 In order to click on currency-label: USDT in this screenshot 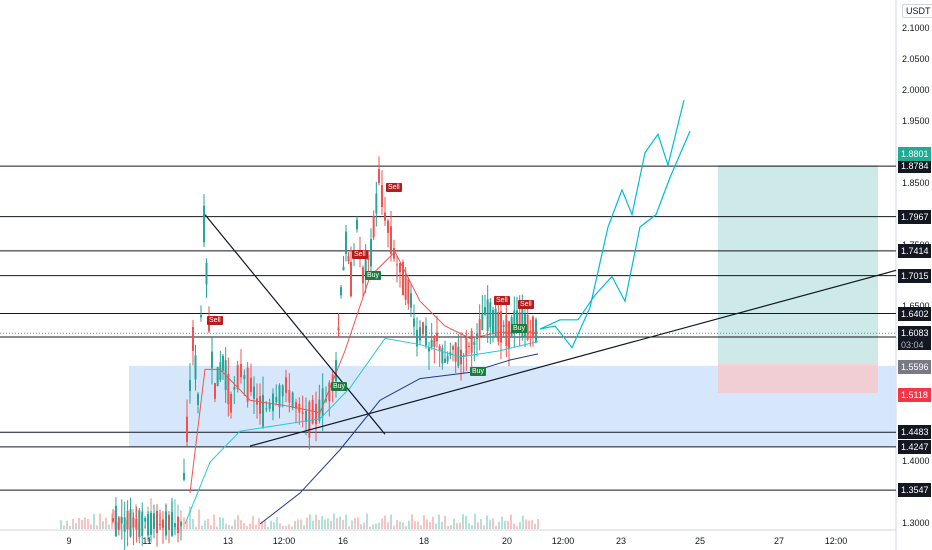, I will do `click(917, 11)`.